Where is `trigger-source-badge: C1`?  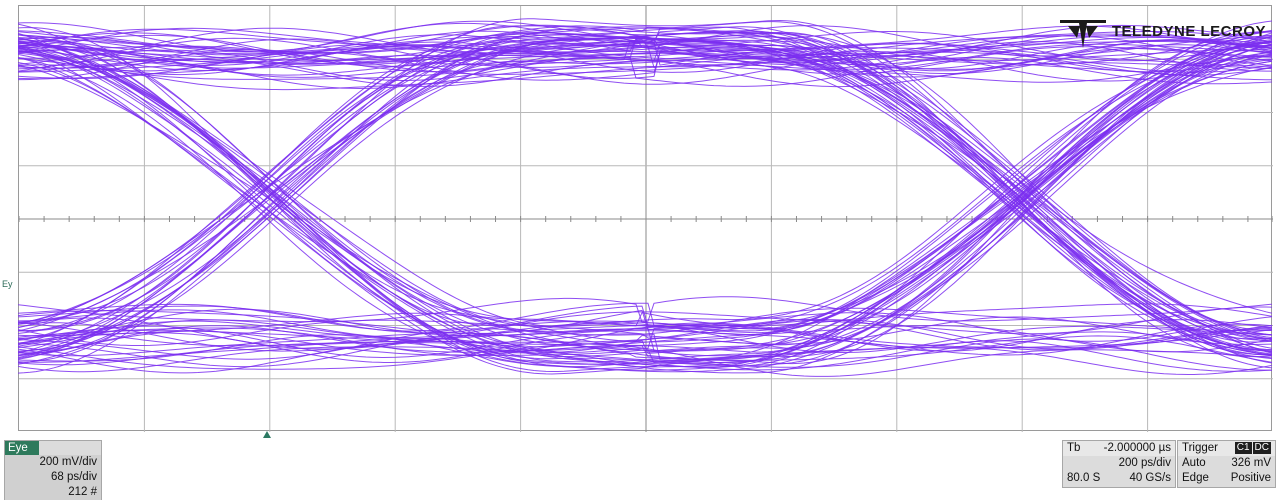
trigger-source-badge: C1 is located at coordinates (1243, 448).